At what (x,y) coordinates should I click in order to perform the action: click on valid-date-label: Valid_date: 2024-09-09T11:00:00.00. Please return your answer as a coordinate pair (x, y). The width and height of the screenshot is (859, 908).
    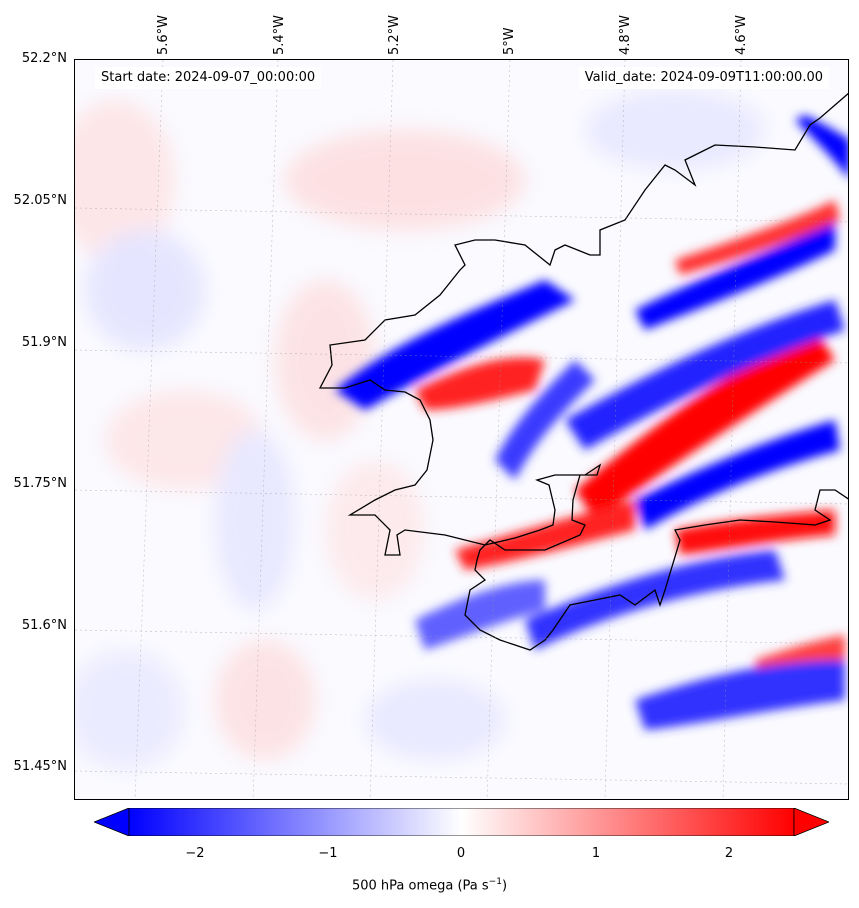
    Looking at the image, I should click on (703, 78).